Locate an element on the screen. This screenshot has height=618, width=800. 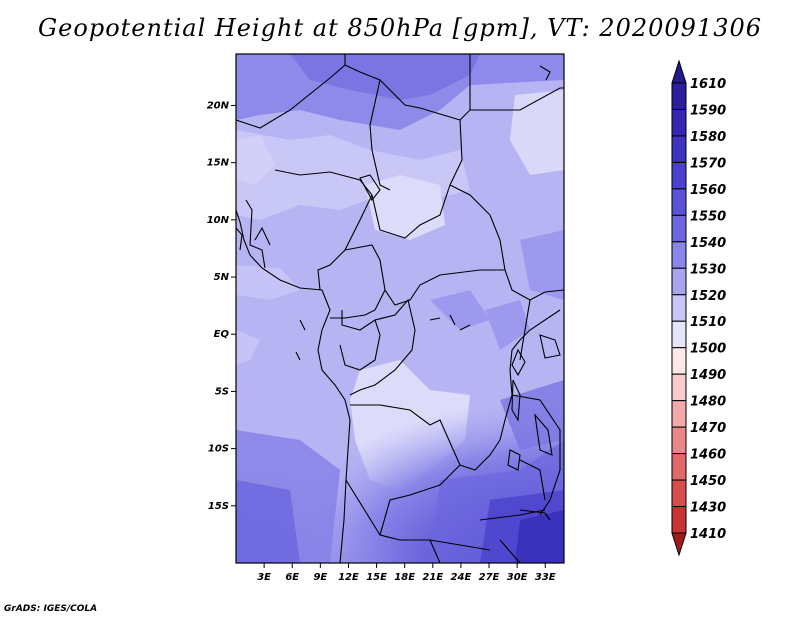
y-tick-label: 15N is located at coordinates (218, 163).